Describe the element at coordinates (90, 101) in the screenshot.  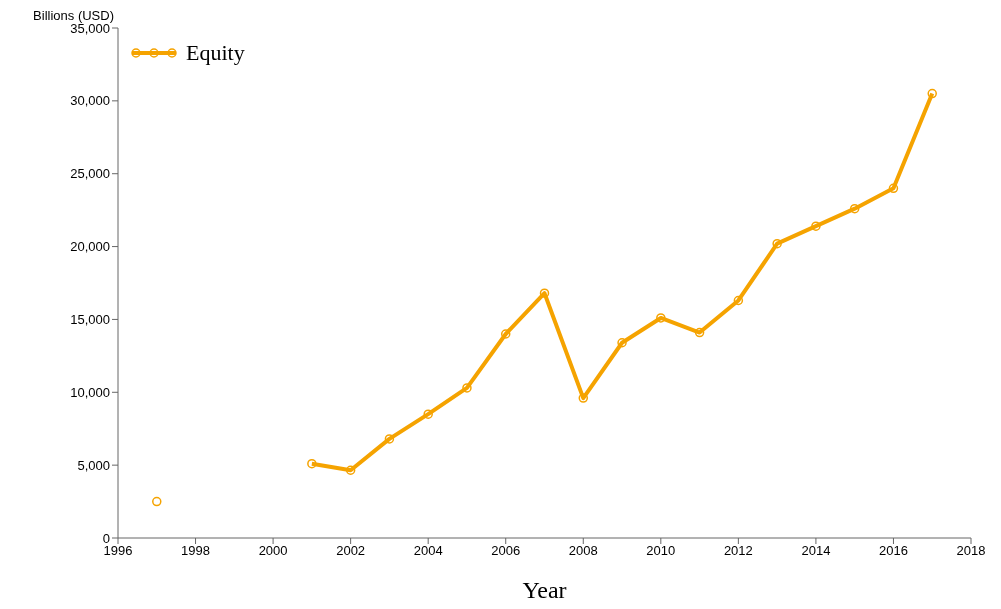
I see `y-tick-label: 30,000` at that location.